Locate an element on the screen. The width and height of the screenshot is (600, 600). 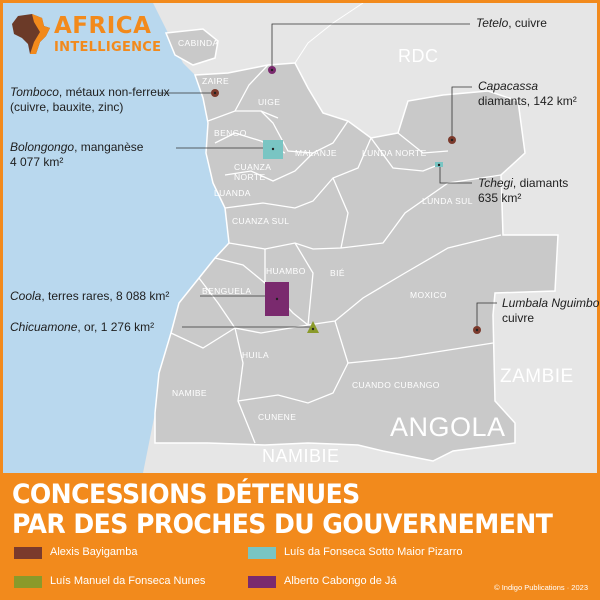
region-lunda-sul: LUNDA SUL is located at coordinates (447, 201).